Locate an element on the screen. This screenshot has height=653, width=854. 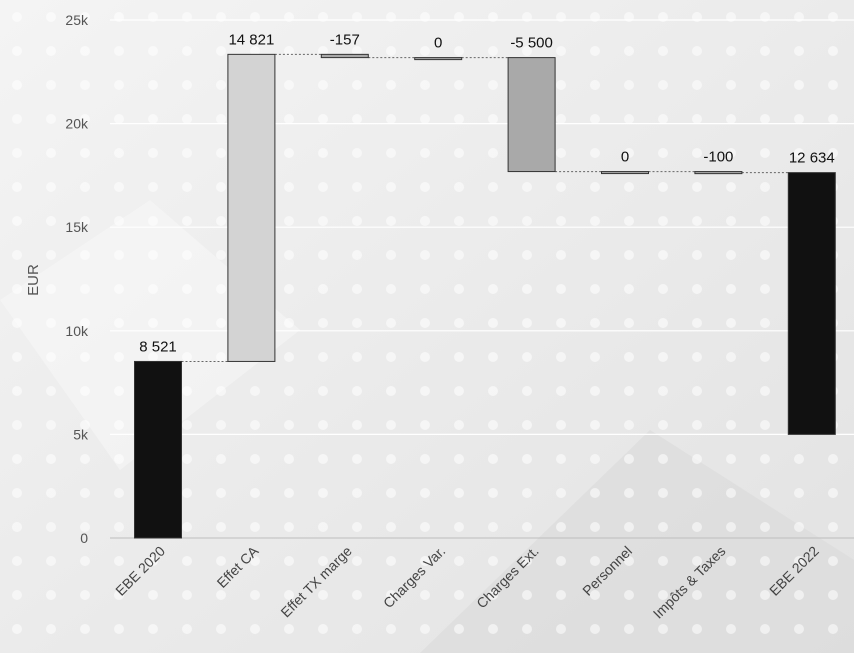
y-tick-label: 5k is located at coordinates (81, 434).